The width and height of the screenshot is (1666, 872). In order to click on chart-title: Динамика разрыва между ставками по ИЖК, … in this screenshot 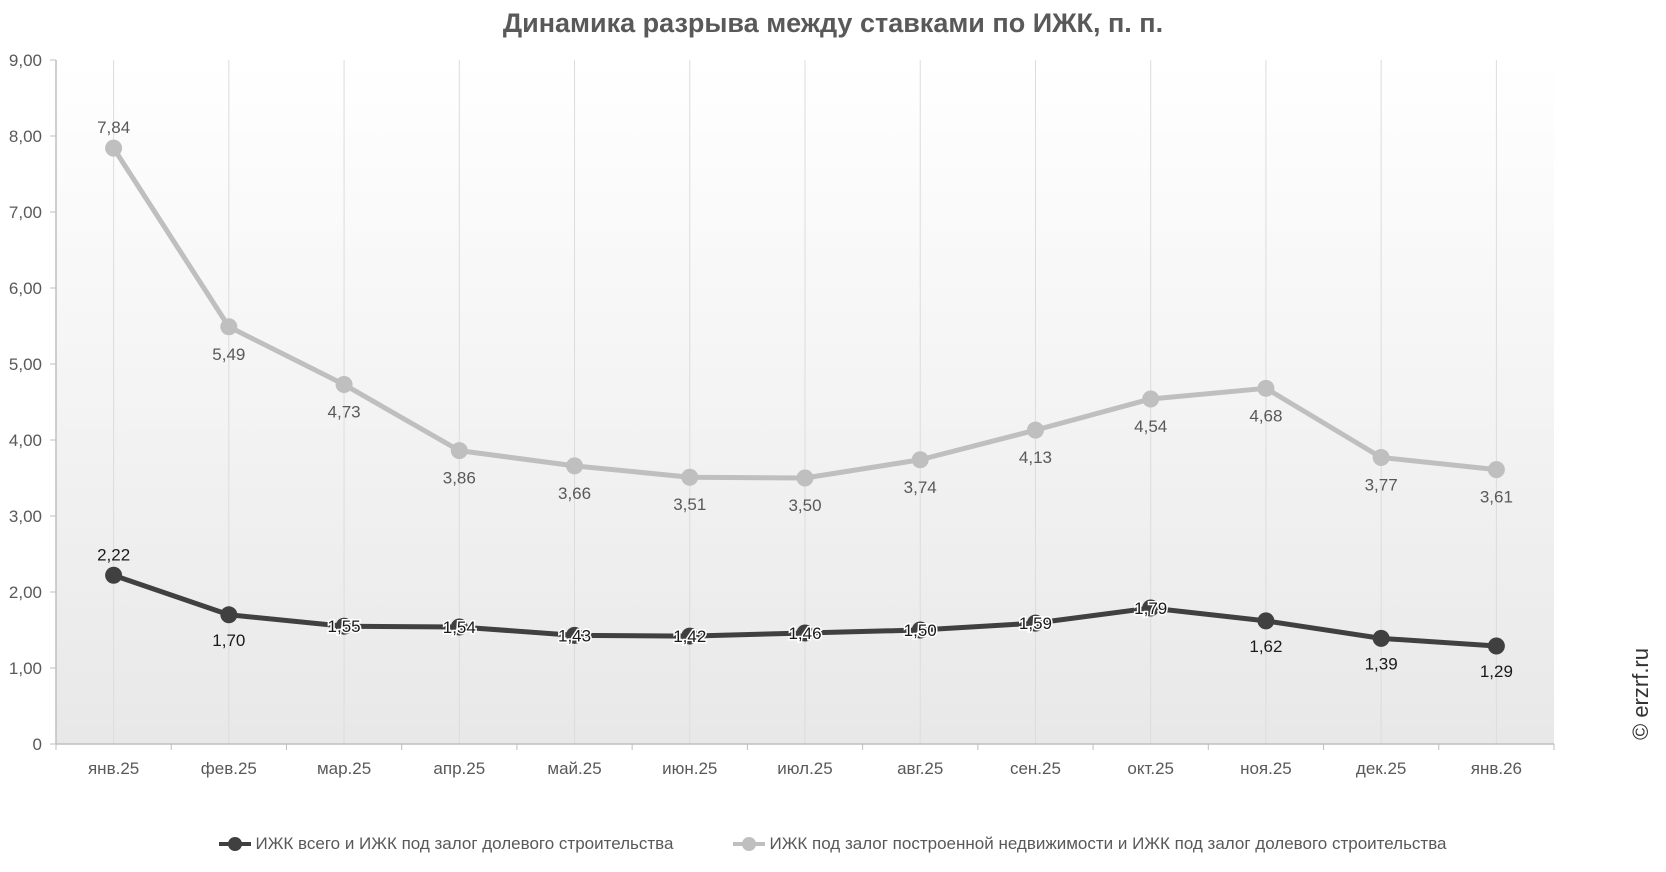, I will do `click(833, 23)`.